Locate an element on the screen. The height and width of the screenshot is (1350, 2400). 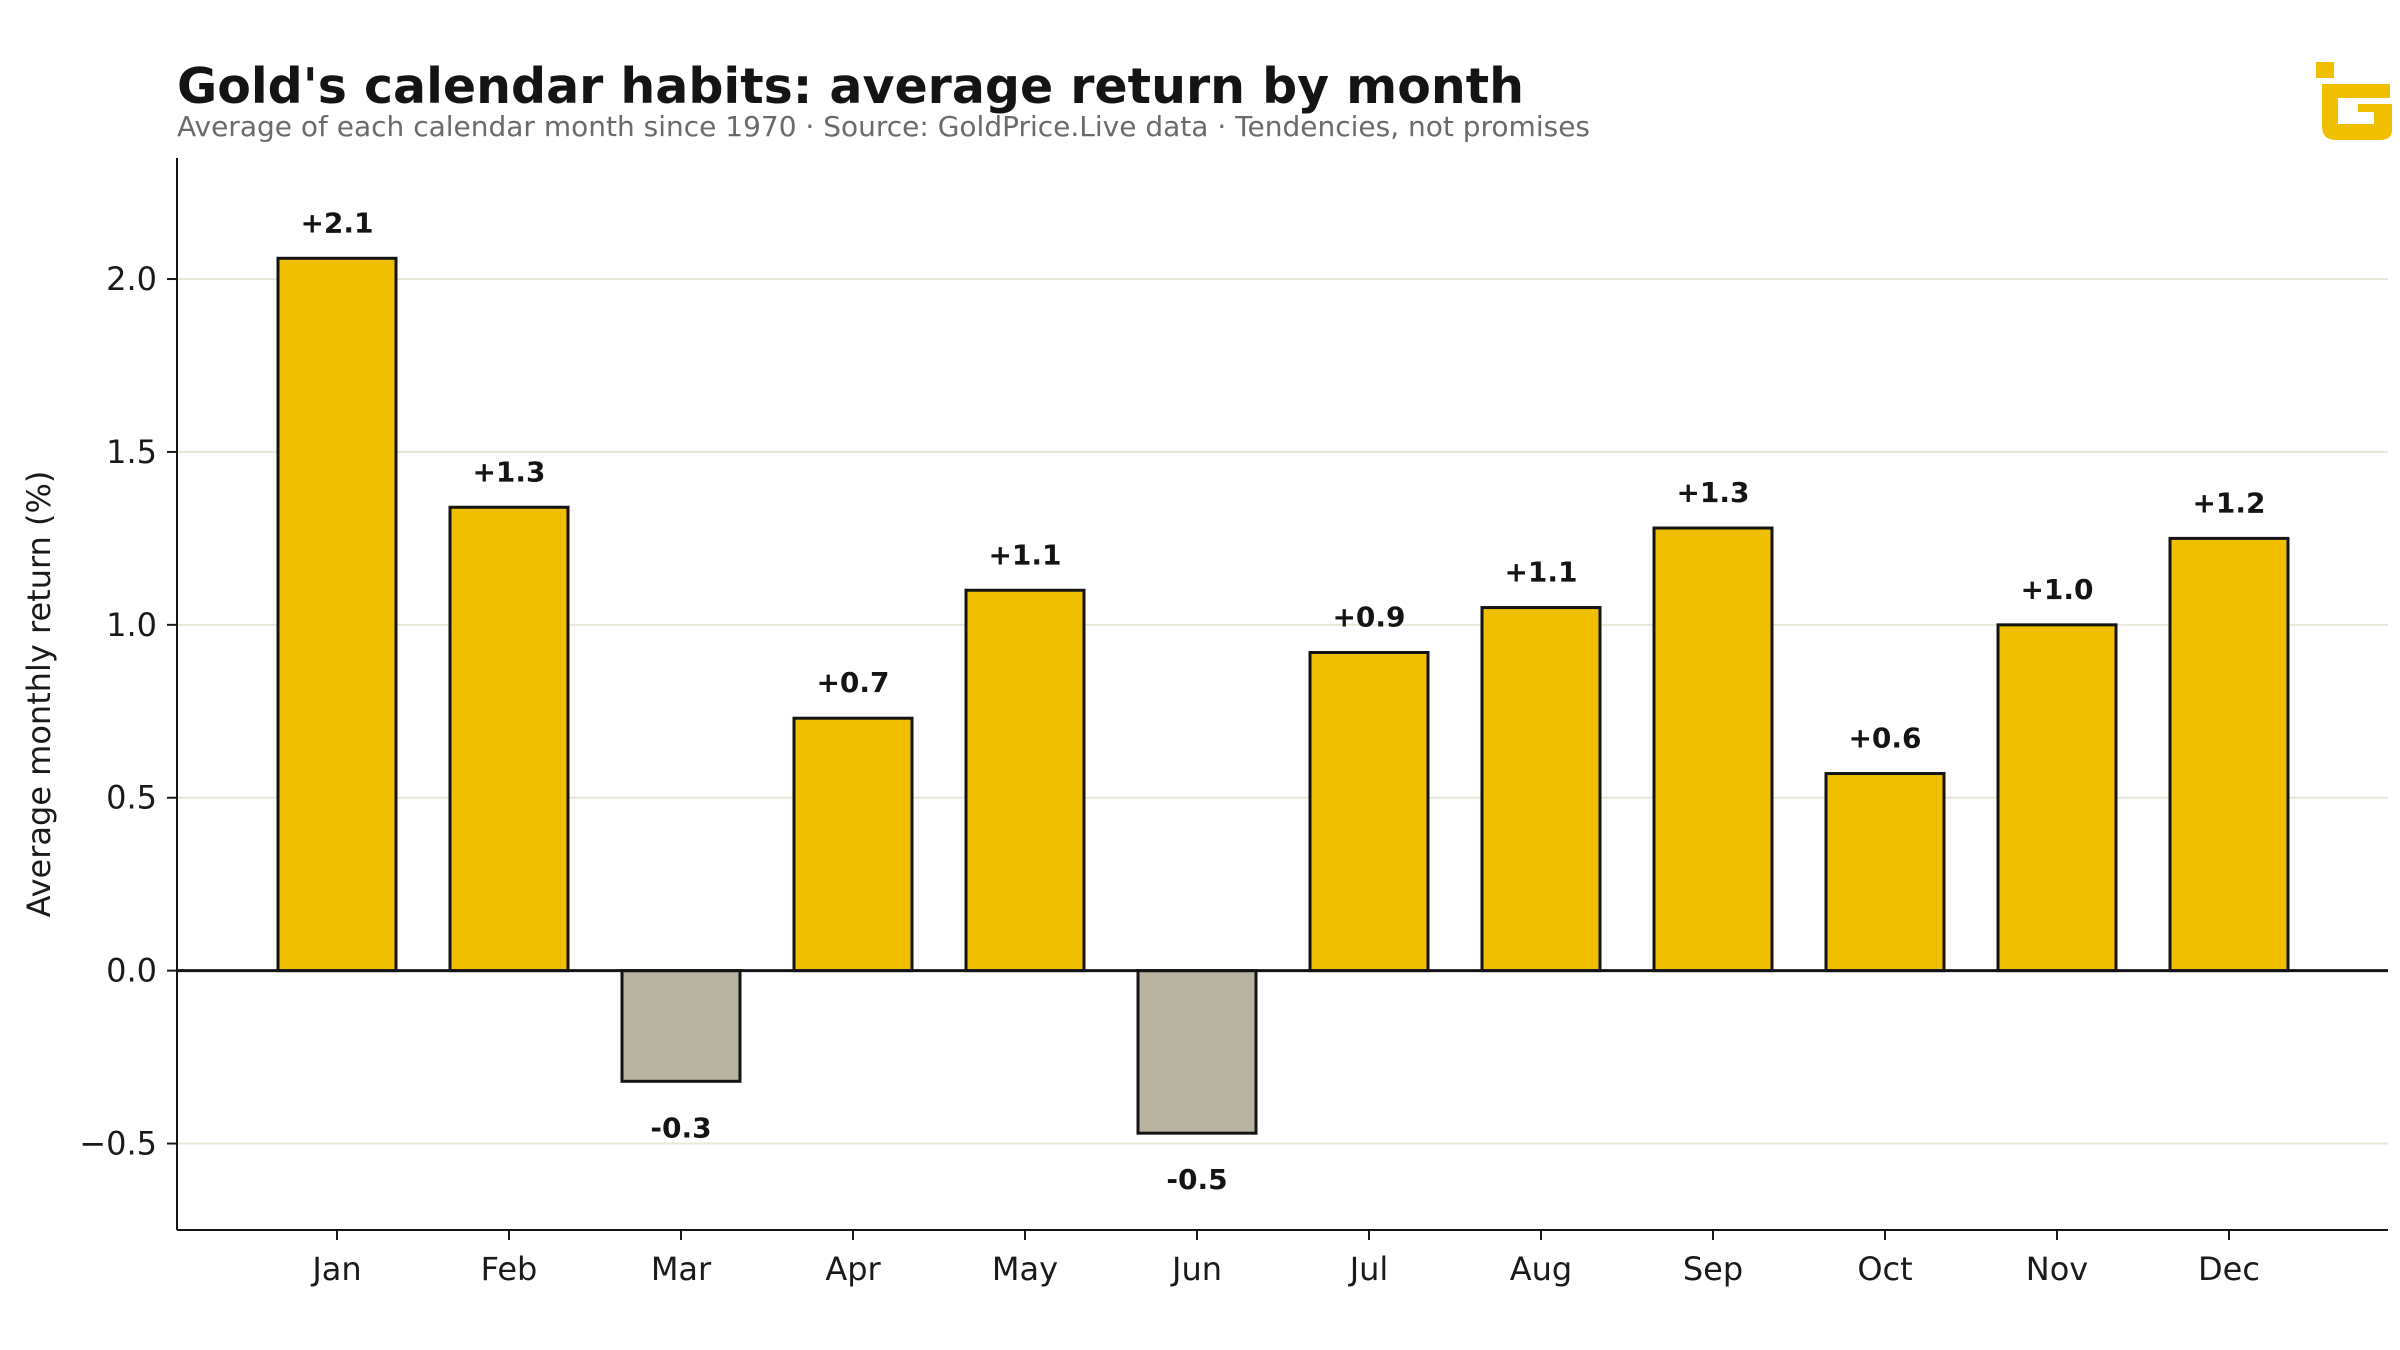
y-tick-label: 2.0 is located at coordinates (131, 279).